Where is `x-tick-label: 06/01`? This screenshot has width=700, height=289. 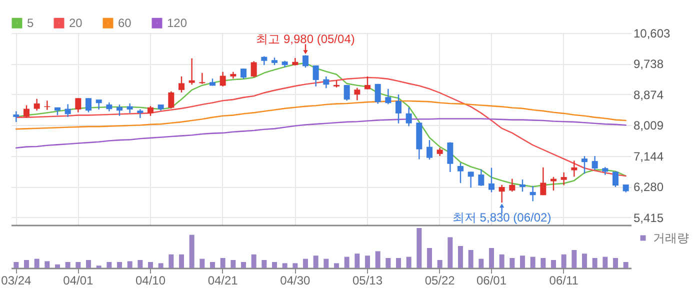 x-tick-label: 06/01 is located at coordinates (491, 281).